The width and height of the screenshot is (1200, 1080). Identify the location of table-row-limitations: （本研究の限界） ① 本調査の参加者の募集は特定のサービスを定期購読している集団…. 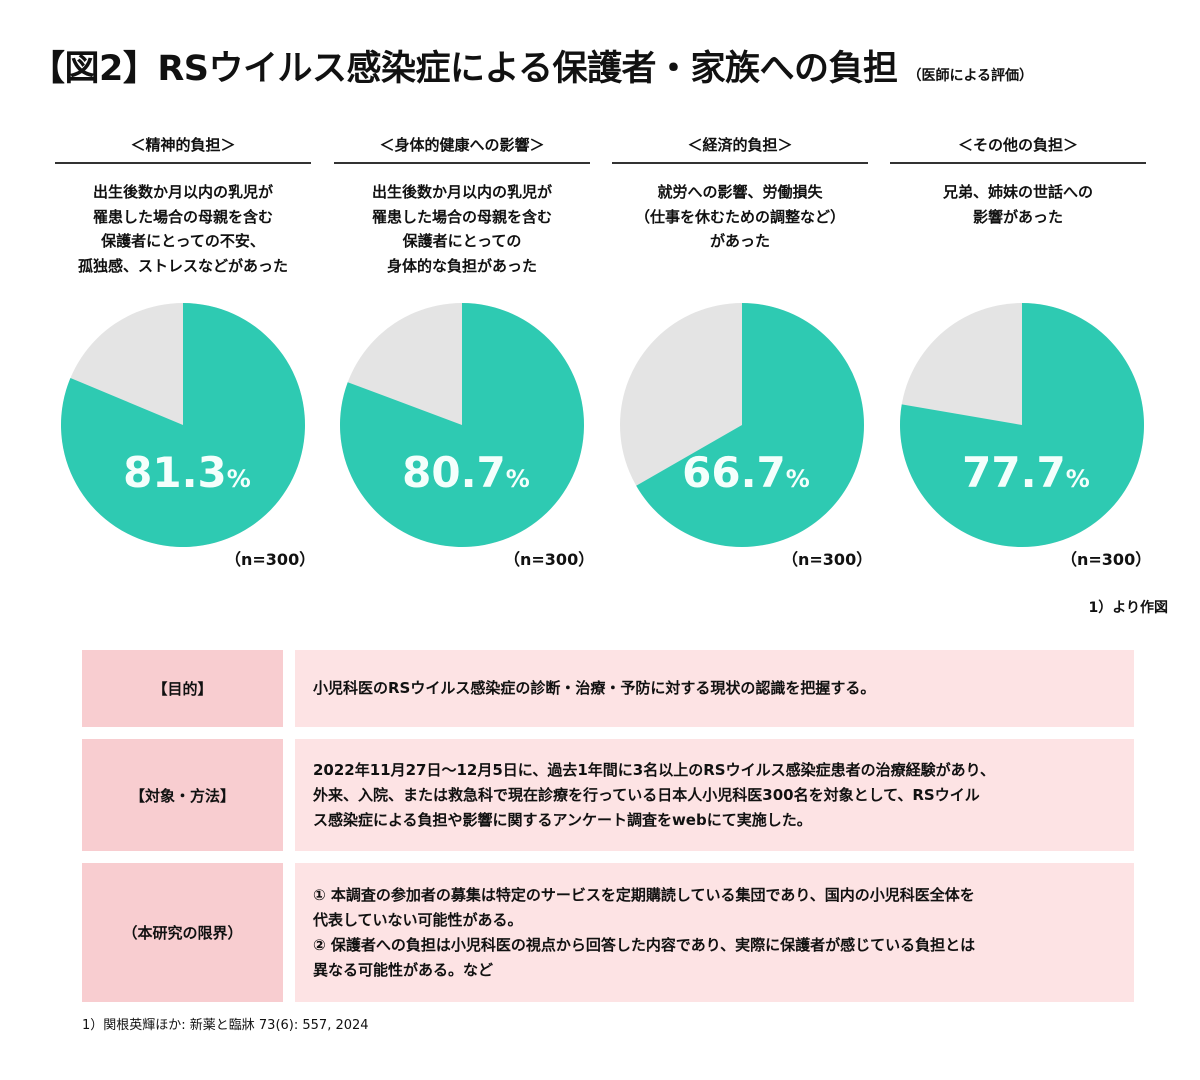
(608, 932).